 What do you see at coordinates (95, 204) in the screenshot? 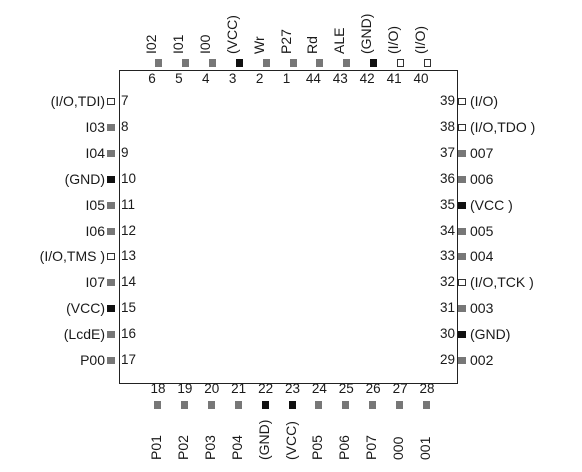
I see `pin-11-name: I05` at bounding box center [95, 204].